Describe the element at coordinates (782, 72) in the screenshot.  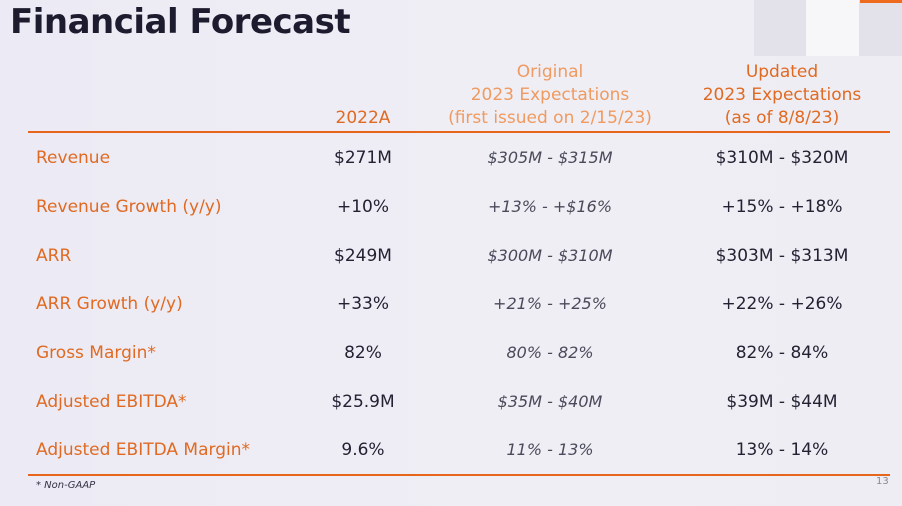
I see `header-updated-line1: Updated` at that location.